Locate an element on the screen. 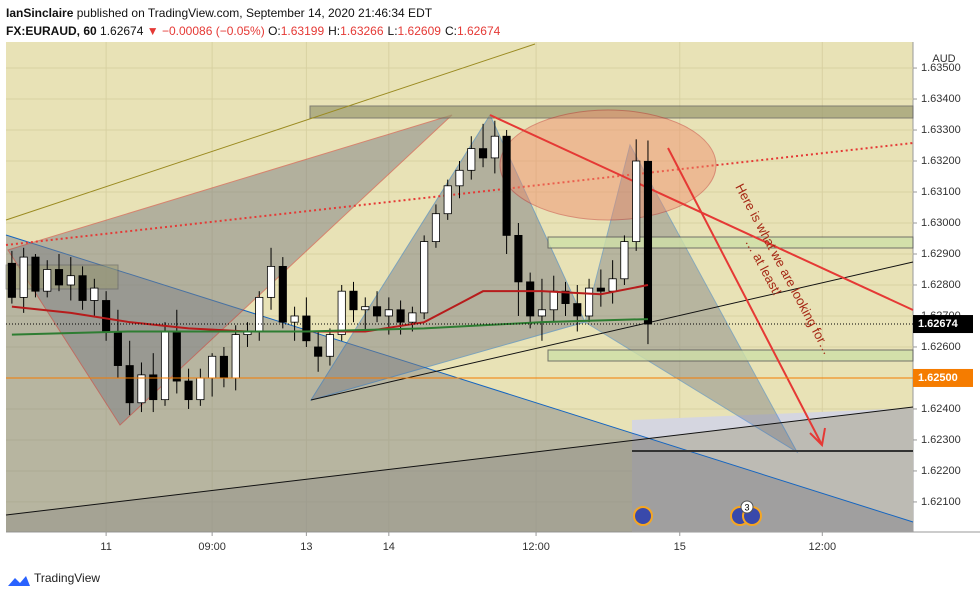  symbol: FX:EURAUD, 60 is located at coordinates (51, 31).